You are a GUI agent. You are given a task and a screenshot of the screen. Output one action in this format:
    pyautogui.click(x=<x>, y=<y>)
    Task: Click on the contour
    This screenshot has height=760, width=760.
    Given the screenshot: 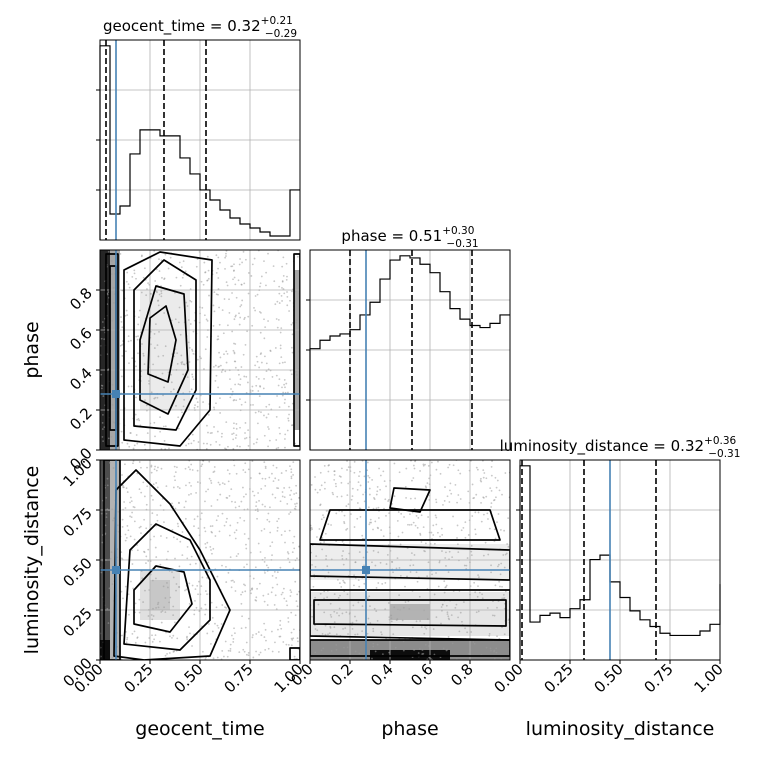 What is the action you would take?
    pyautogui.click(x=294, y=653)
    